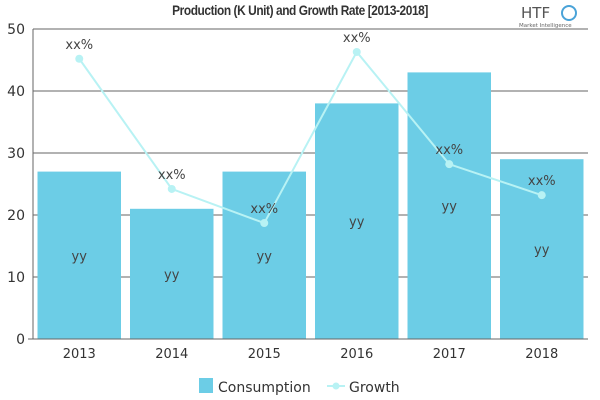 This screenshot has height=400, width=600. I want to click on htf-logo: HTF Market Intelligence, so click(552, 15).